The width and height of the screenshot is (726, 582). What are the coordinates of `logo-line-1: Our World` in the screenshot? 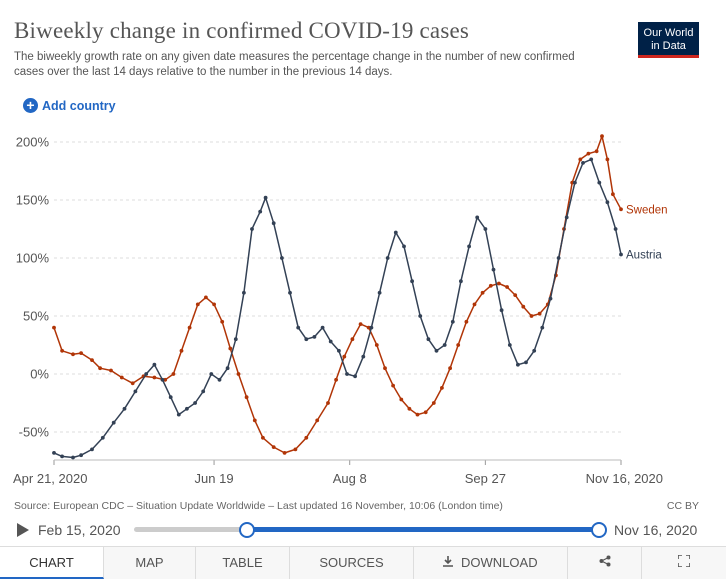 It's located at (668, 33).